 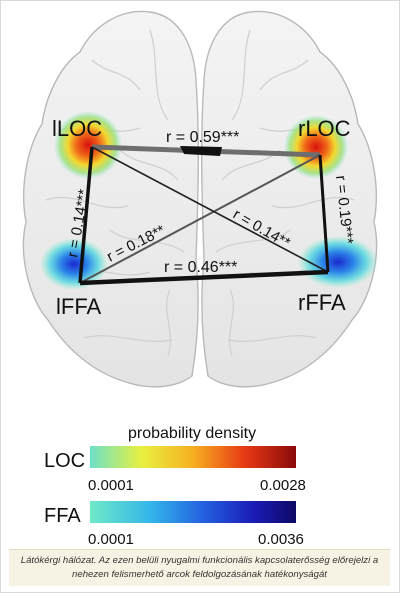 What do you see at coordinates (201, 151) in the screenshot?
I see `connection-lloc-rloc-thick` at bounding box center [201, 151].